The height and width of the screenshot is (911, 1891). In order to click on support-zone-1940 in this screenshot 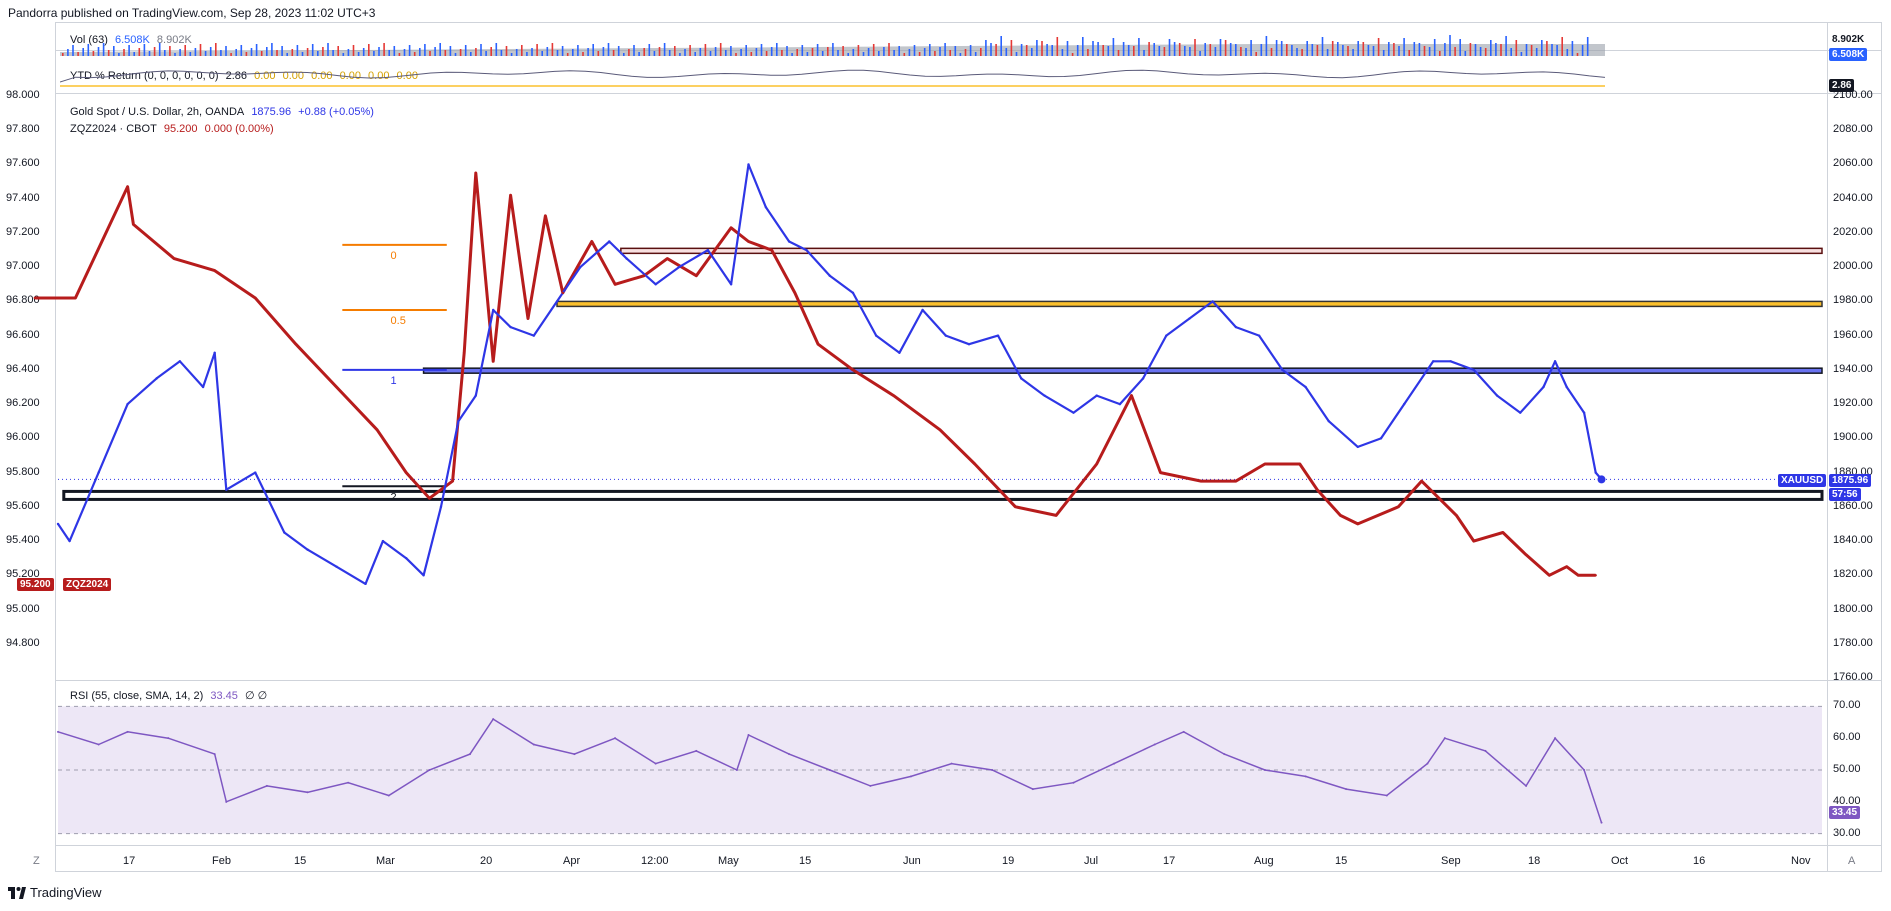, I will do `click(1122, 370)`.